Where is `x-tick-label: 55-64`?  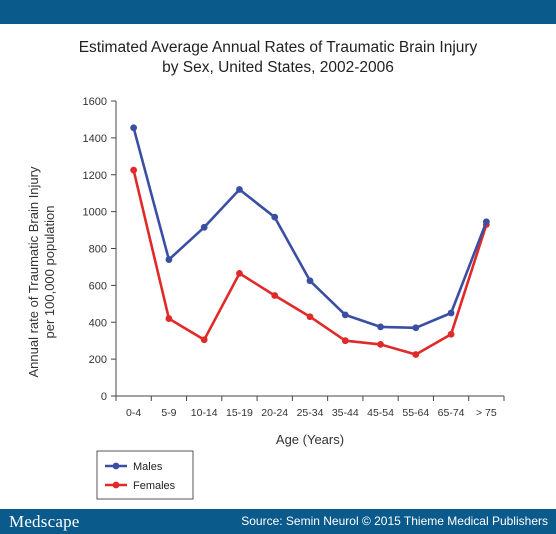
x-tick-label: 55-64 is located at coordinates (415, 413).